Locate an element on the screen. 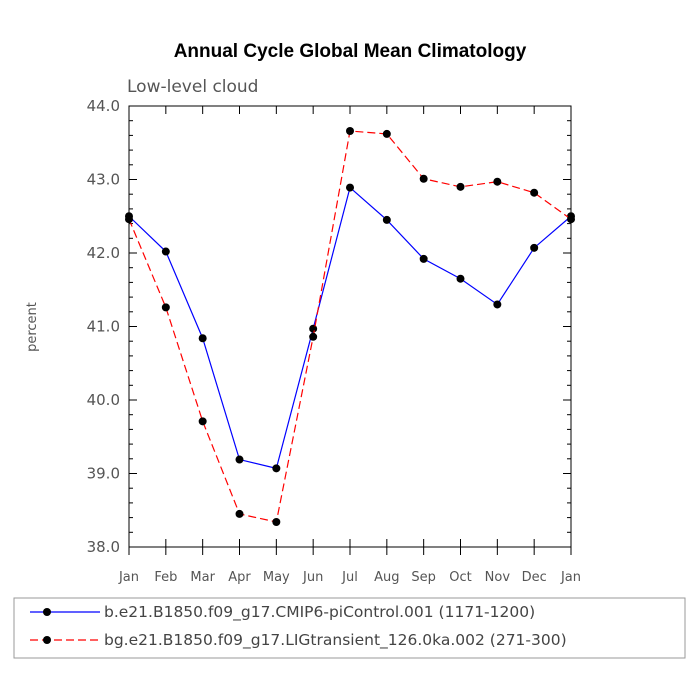 This screenshot has width=700, height=700. y-tick-label: 42.0 is located at coordinates (103, 253).